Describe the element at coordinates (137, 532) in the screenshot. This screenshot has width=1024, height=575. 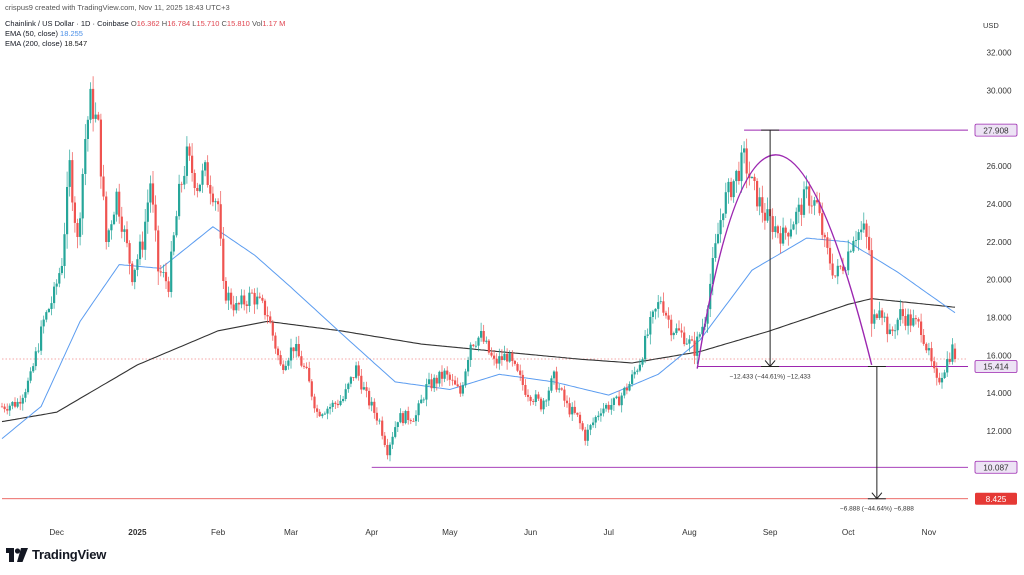
I see `x-tick-label: 2025` at that location.